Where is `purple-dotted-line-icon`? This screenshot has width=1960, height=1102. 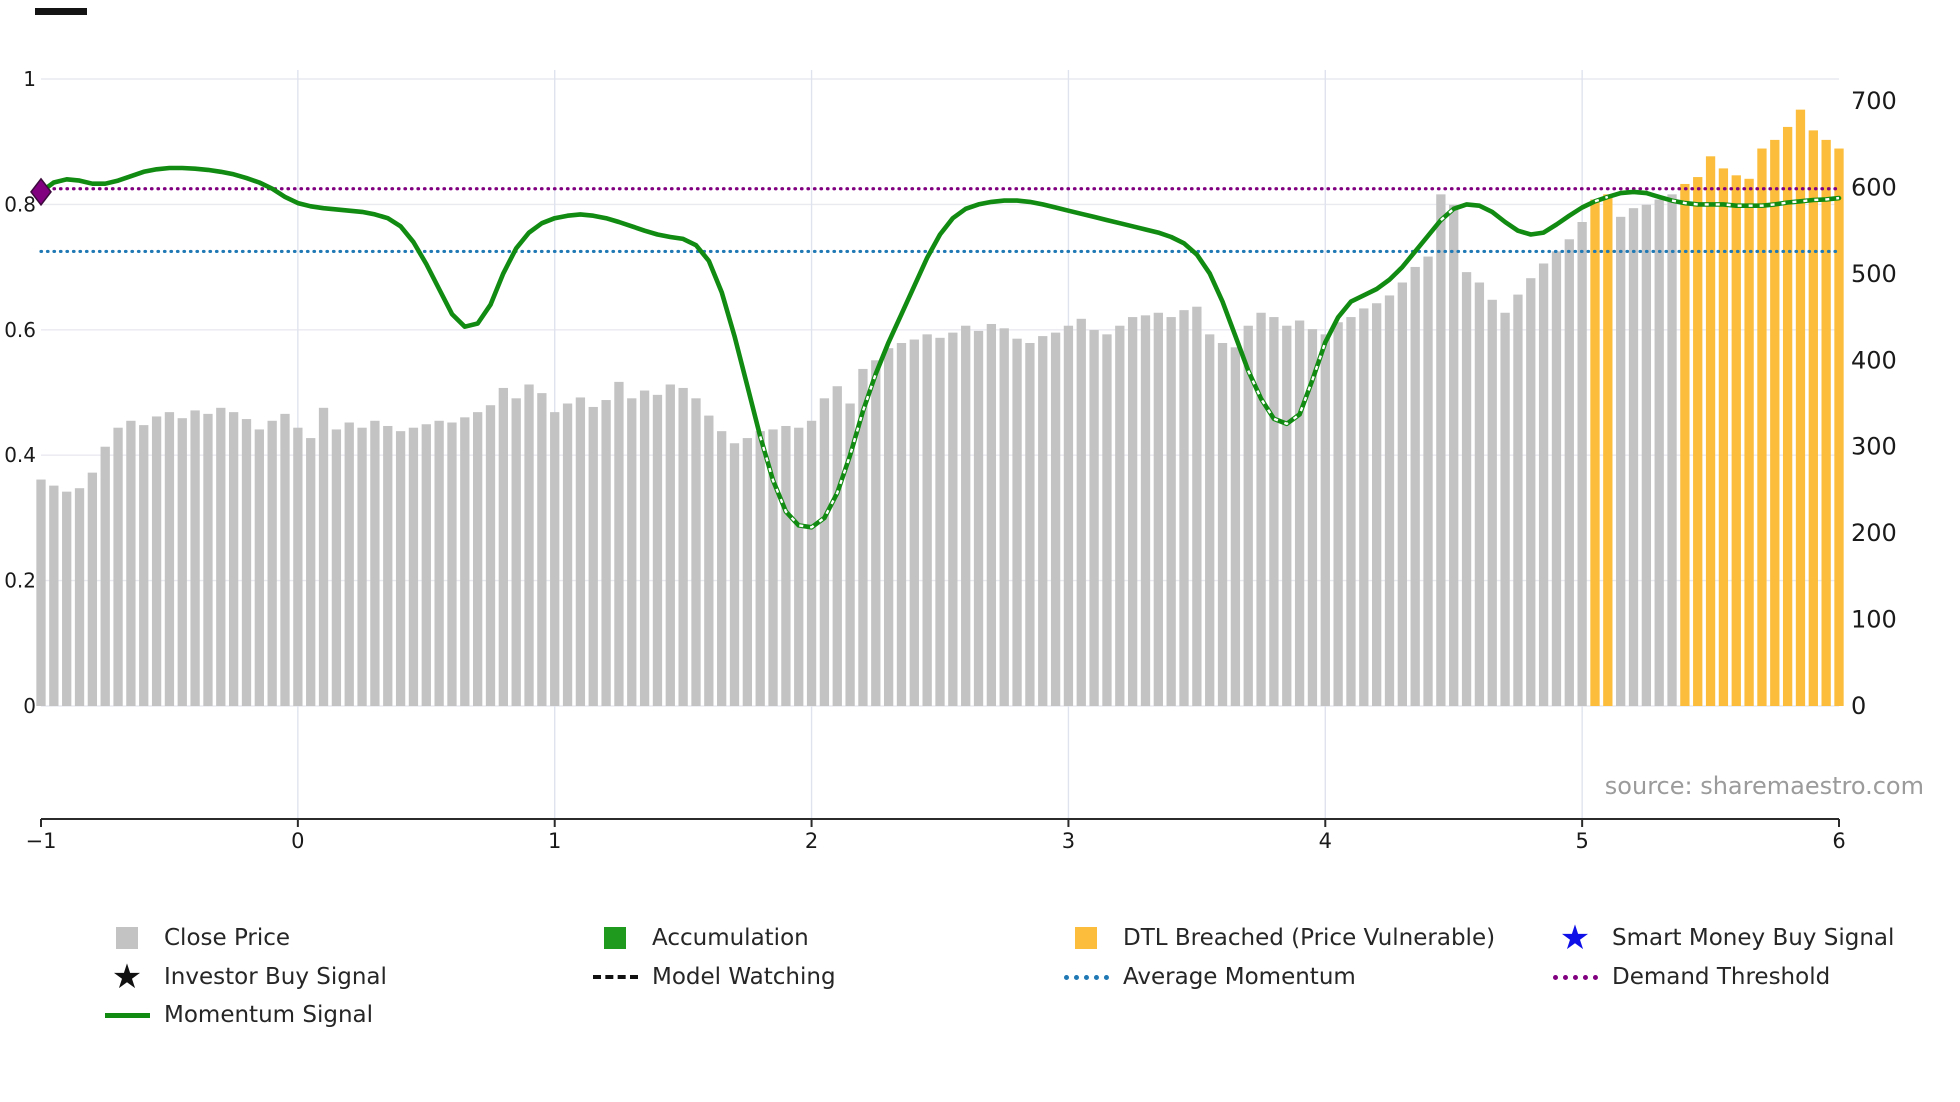
purple-dotted-line-icon is located at coordinates (1575, 977).